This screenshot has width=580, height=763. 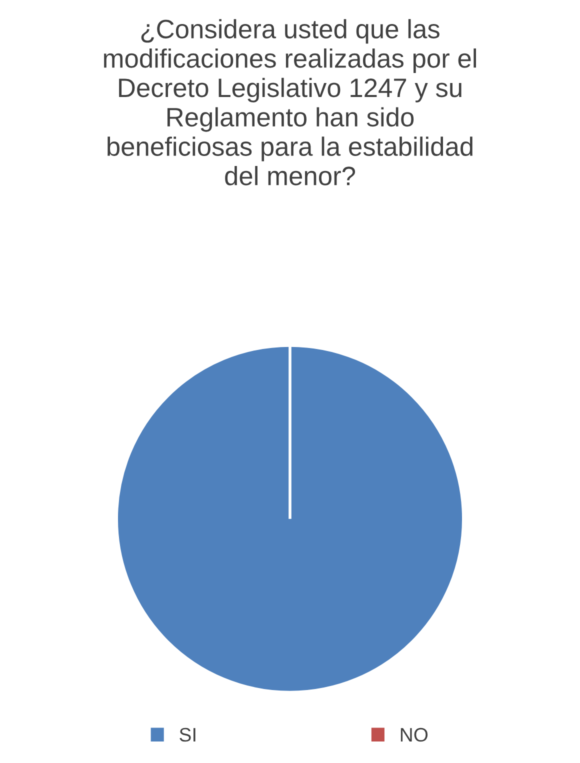 What do you see at coordinates (290, 102) in the screenshot?
I see `chart-title: ¿Considera usted que las modificaciones realizadas por el Decreto Legislativo 1247 y su Reglamento han sido beneficiosas para la estabilidad del menor?` at bounding box center [290, 102].